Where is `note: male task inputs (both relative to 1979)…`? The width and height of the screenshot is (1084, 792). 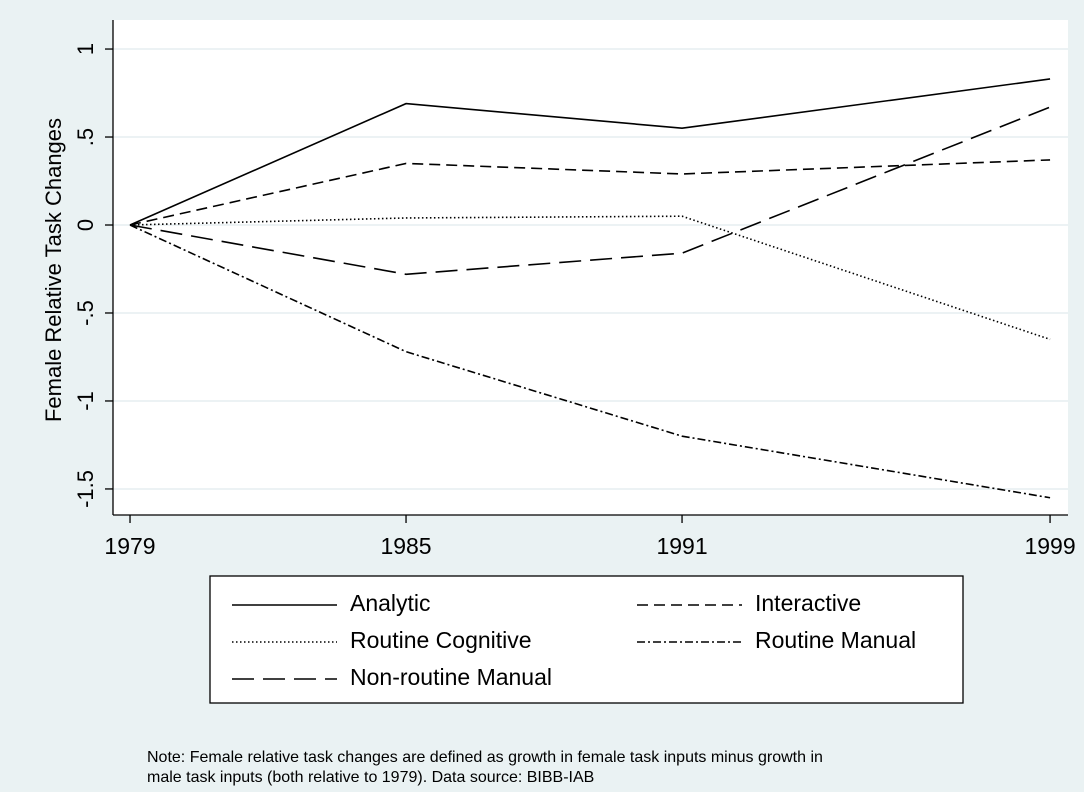 note: male task inputs (both relative to 1979)… is located at coordinates (370, 777).